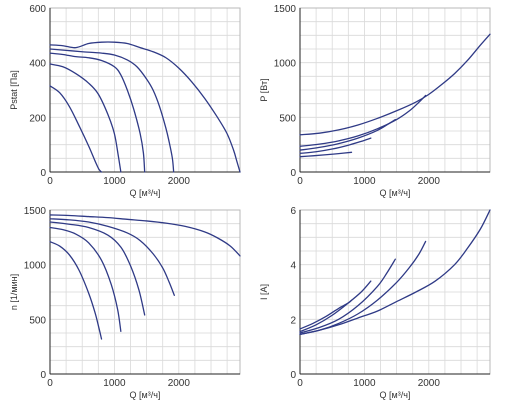 The image size is (507, 417). I want to click on y-tick-label: 2, so click(293, 320).